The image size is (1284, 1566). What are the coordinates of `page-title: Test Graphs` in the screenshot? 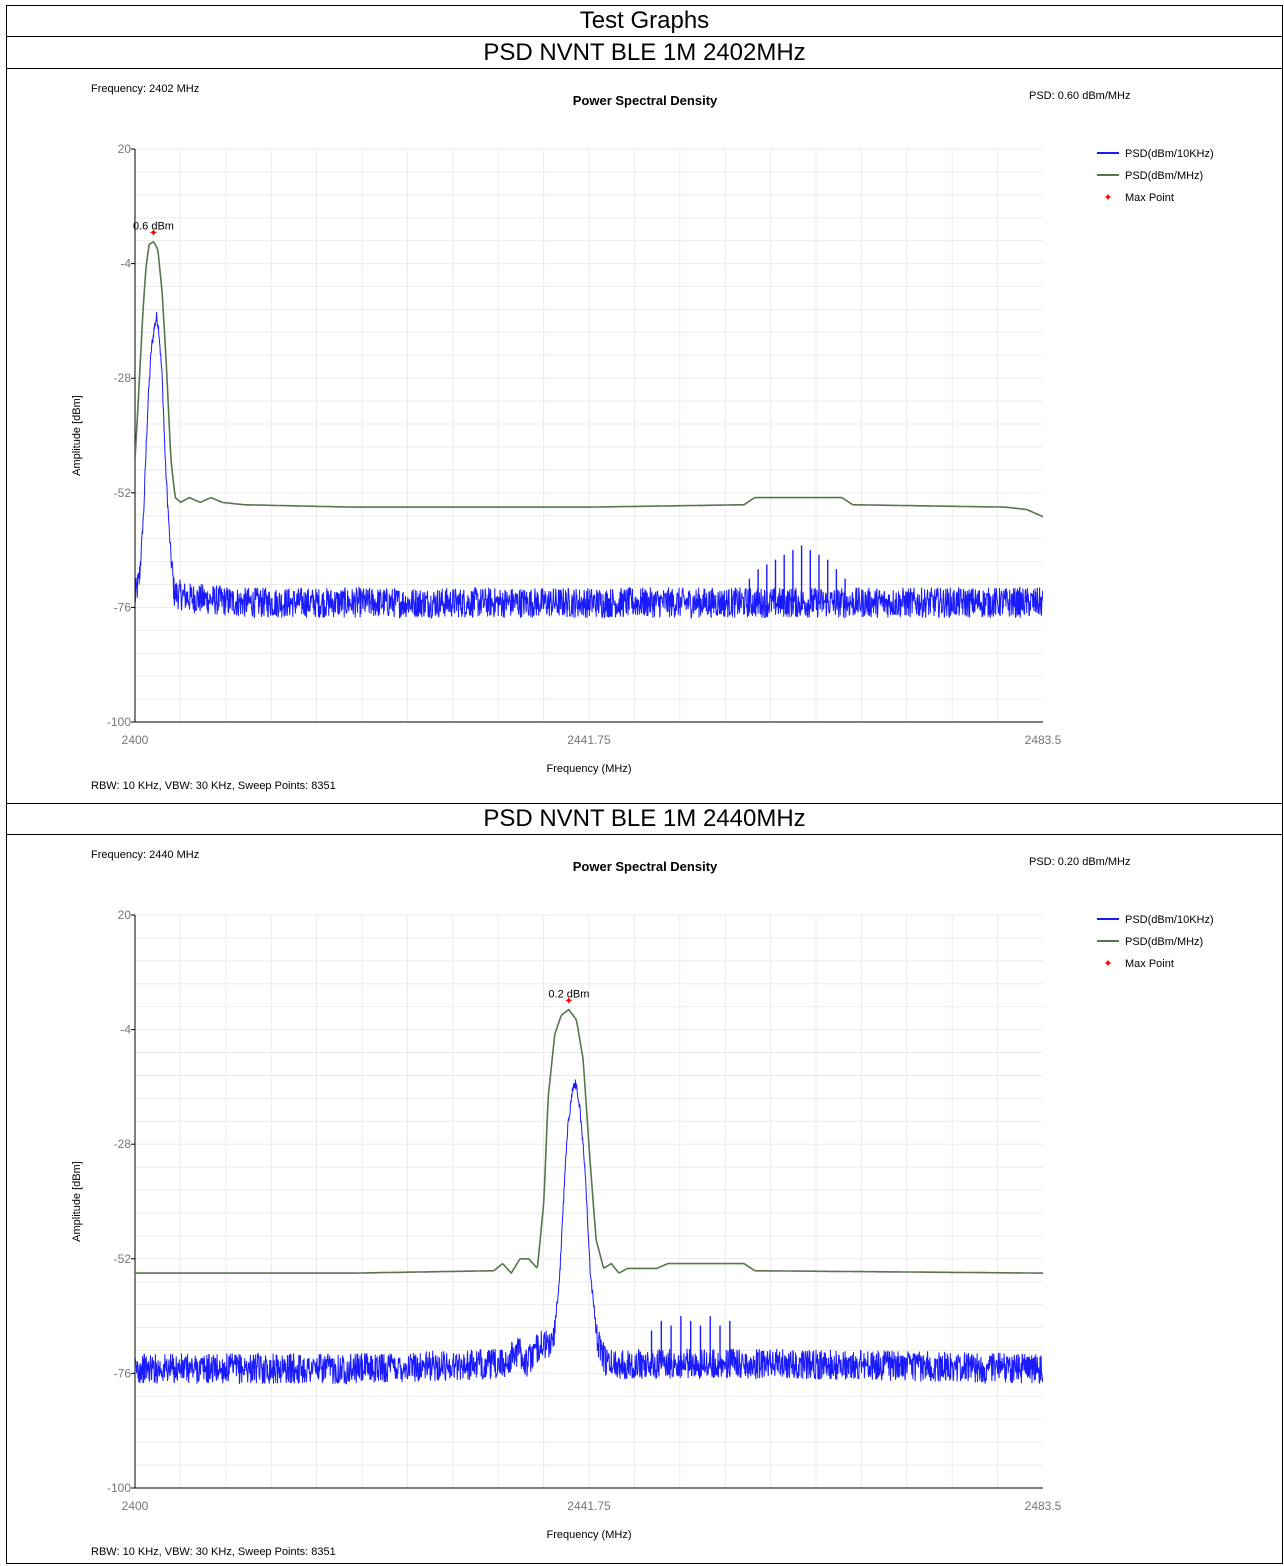 It's located at (644, 21).